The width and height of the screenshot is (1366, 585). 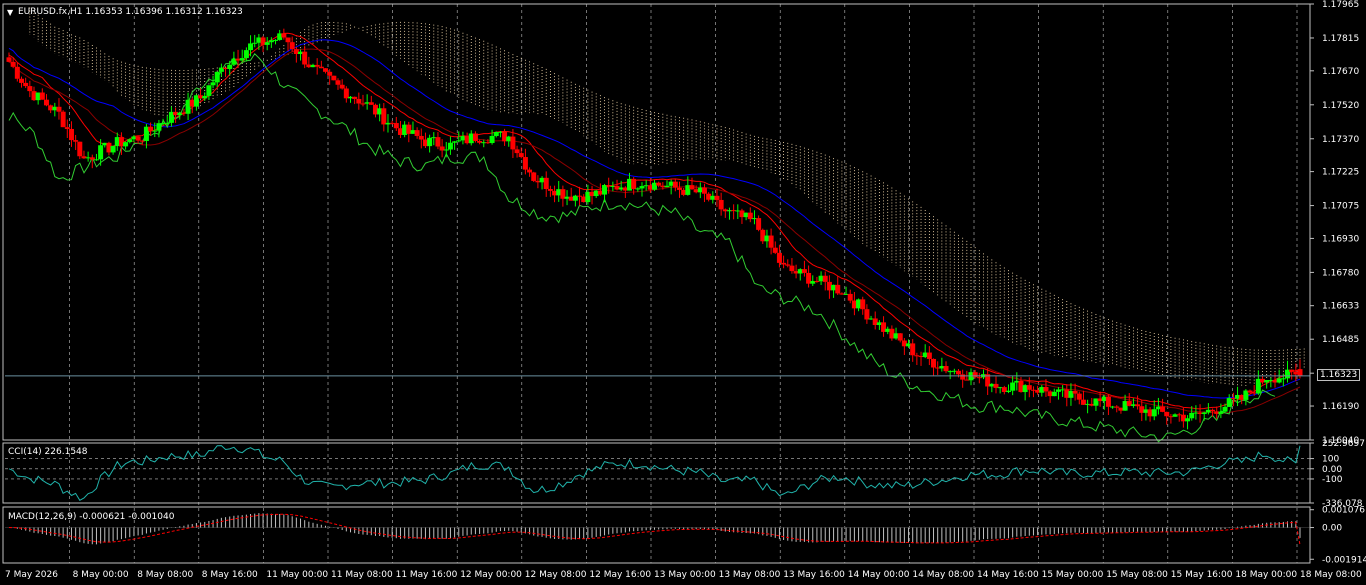 What do you see at coordinates (362, 575) in the screenshot?
I see `x-tick-label: 11 May 08:00` at bounding box center [362, 575].